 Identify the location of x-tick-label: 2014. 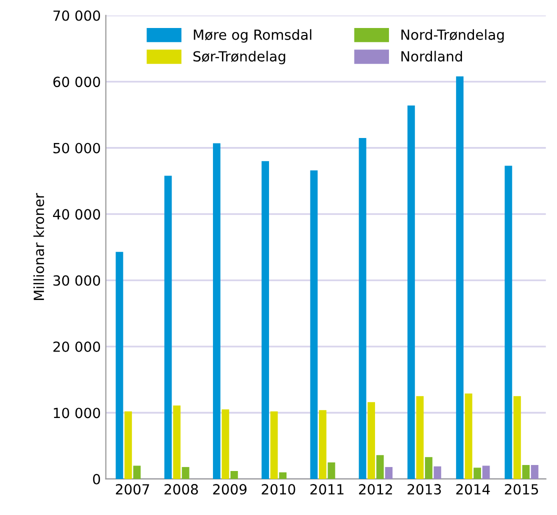
(473, 489).